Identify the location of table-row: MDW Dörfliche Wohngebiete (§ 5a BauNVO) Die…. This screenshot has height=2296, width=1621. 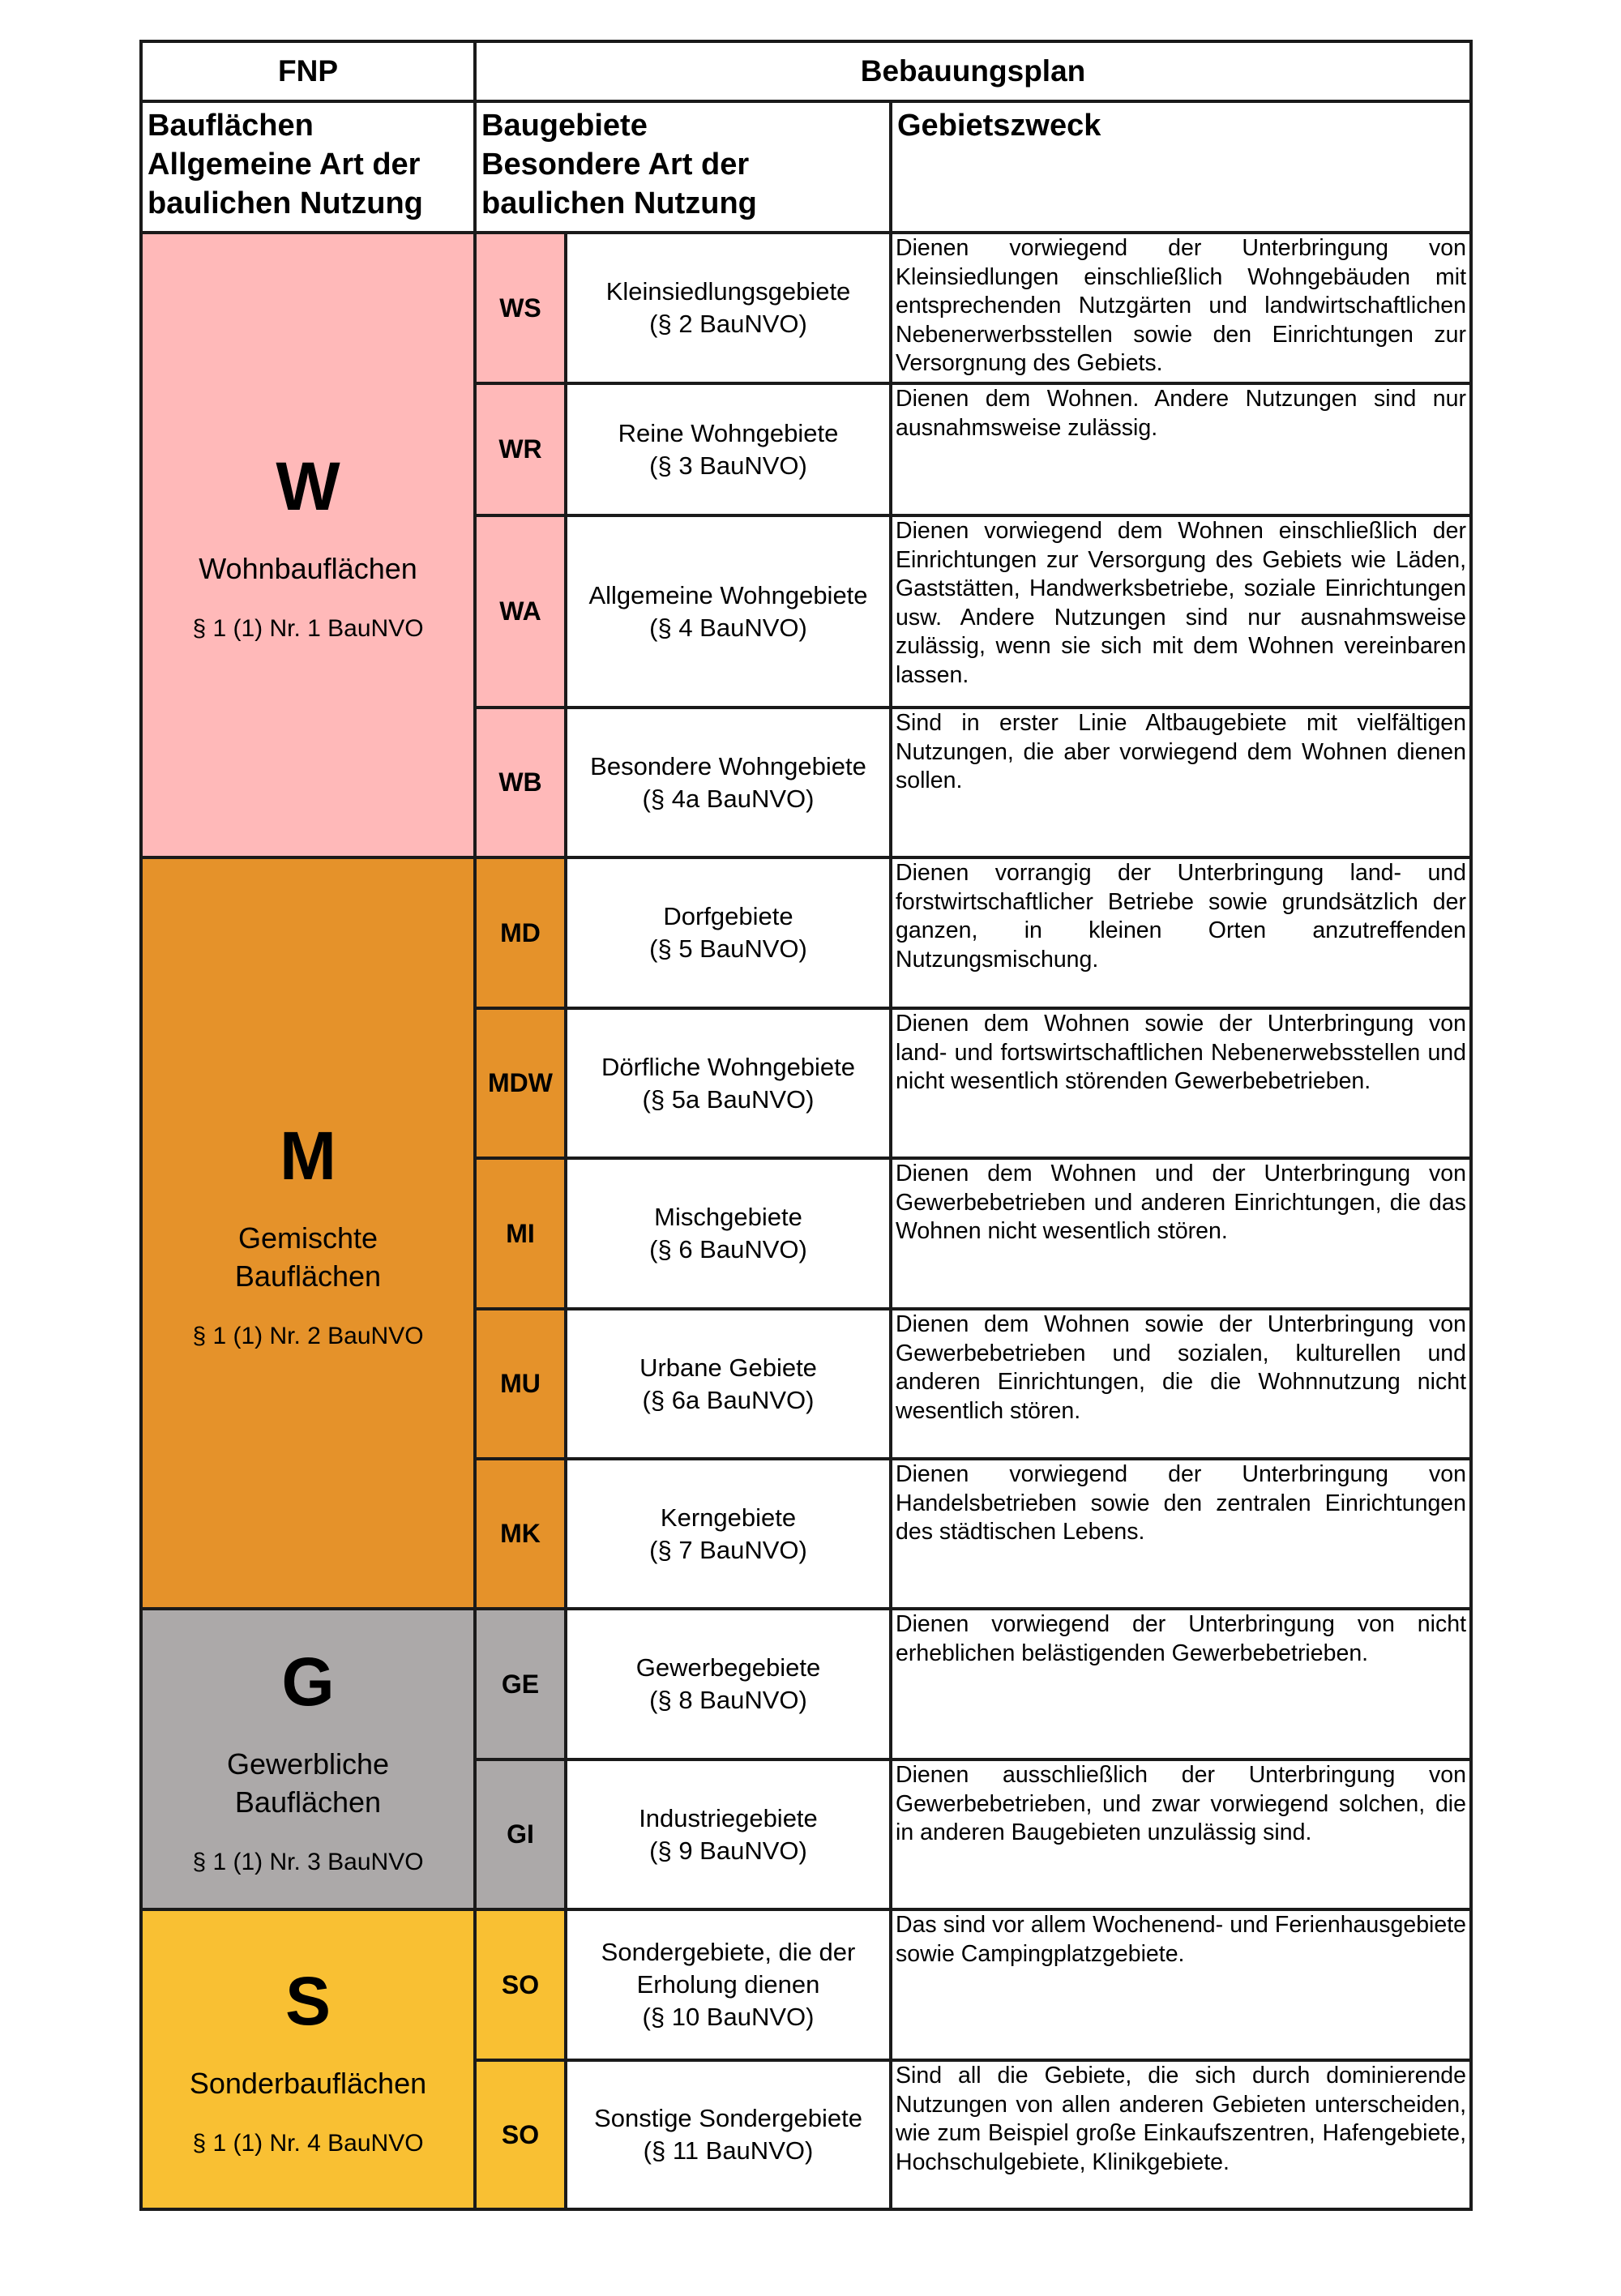
(807, 1083).